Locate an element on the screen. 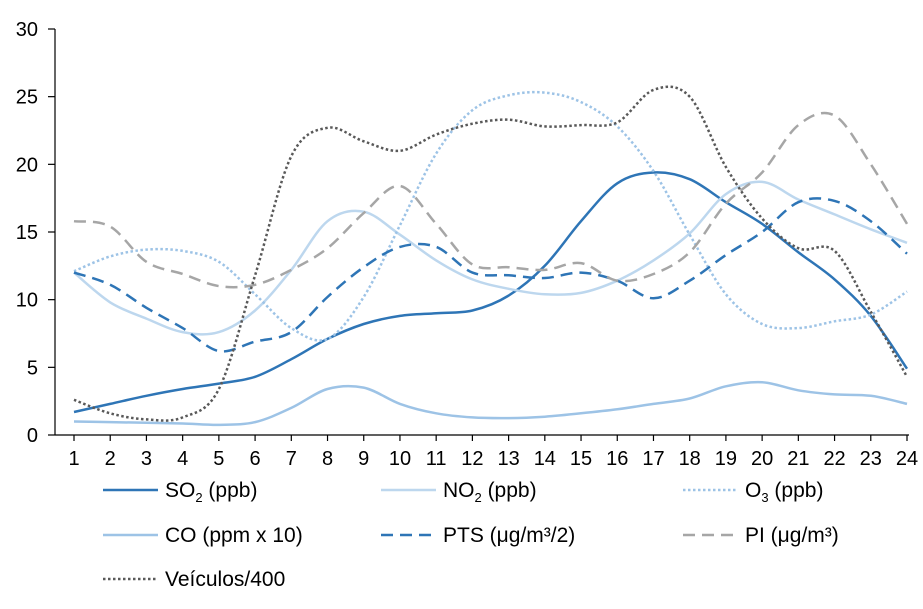  legend-item: CO (ppm x 10) is located at coordinates (203, 535).